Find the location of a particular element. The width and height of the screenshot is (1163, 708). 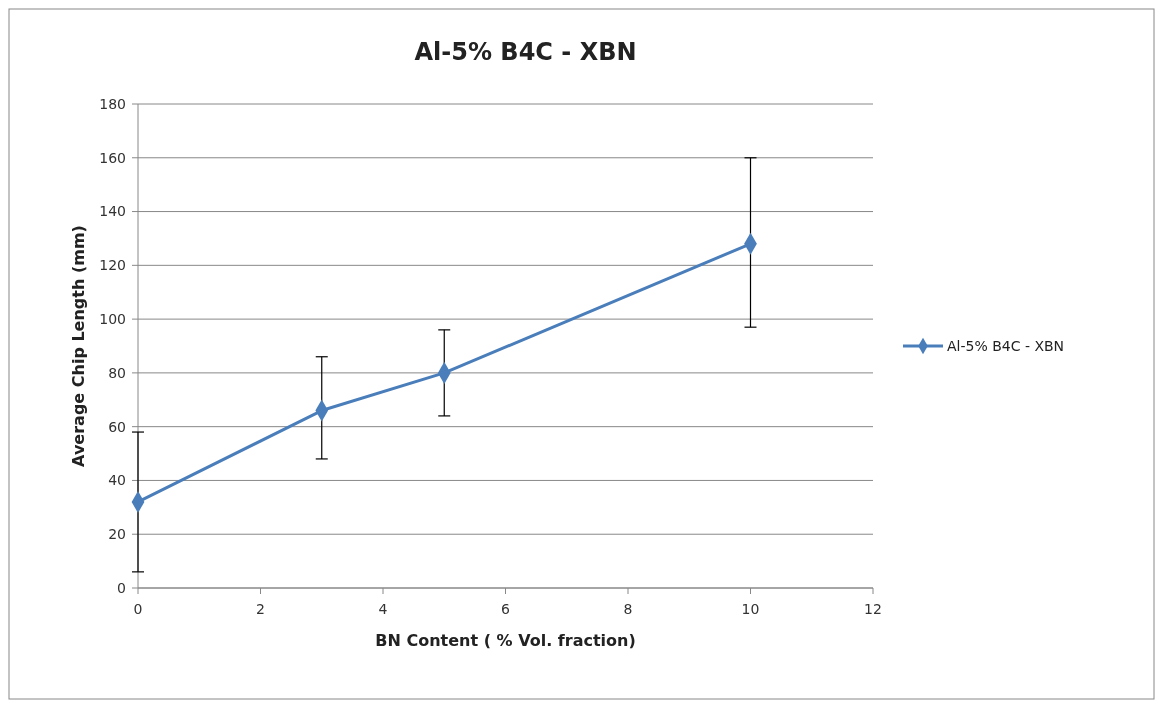

y-tick-label: 160 is located at coordinates (112, 157).